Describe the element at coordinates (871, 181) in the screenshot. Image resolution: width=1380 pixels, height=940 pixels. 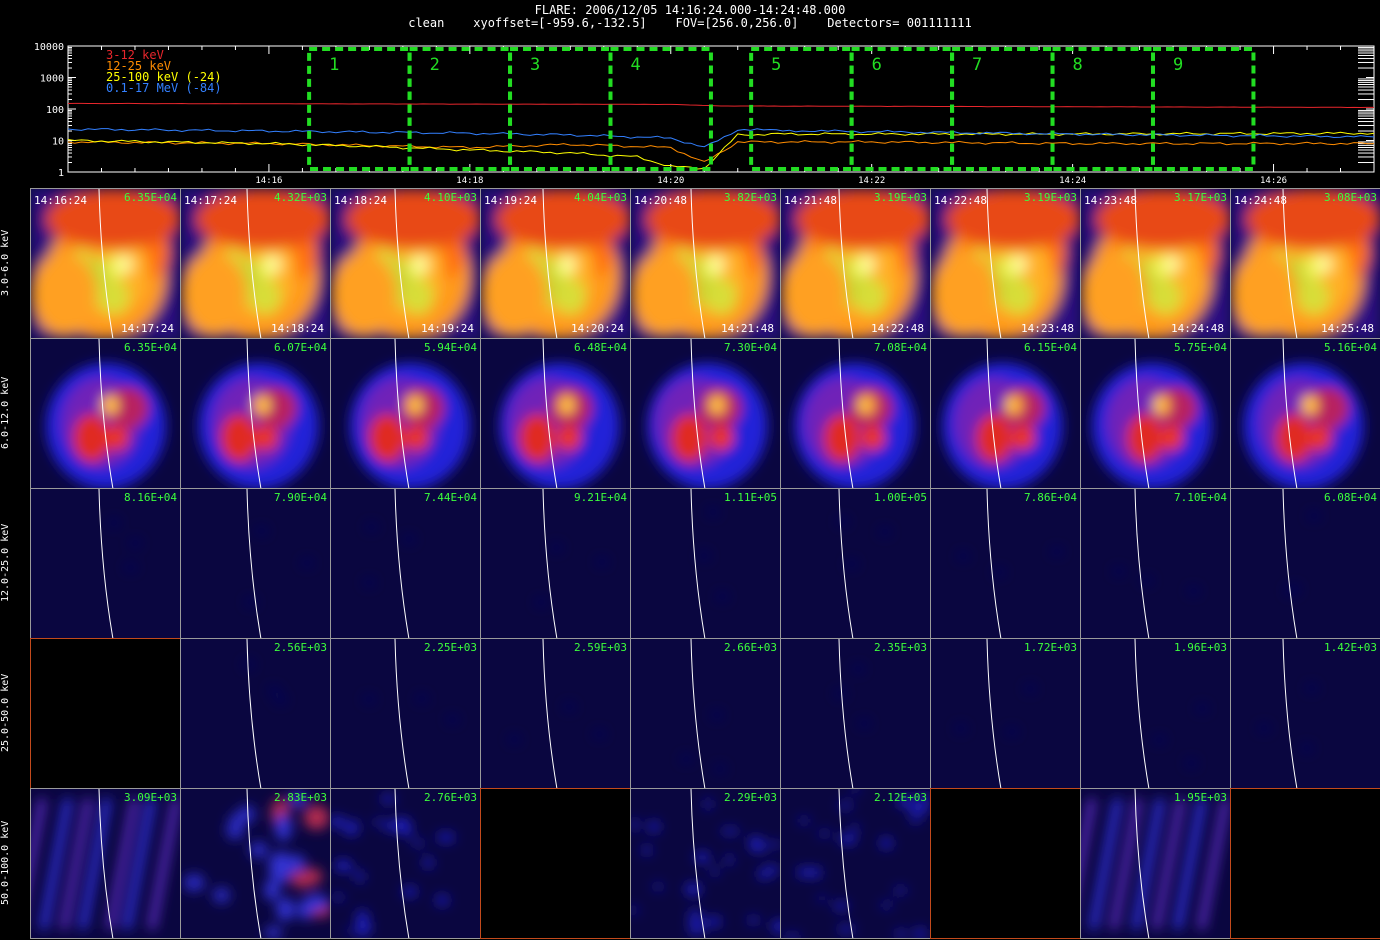
I see `x-tick-label: 14:22` at that location.